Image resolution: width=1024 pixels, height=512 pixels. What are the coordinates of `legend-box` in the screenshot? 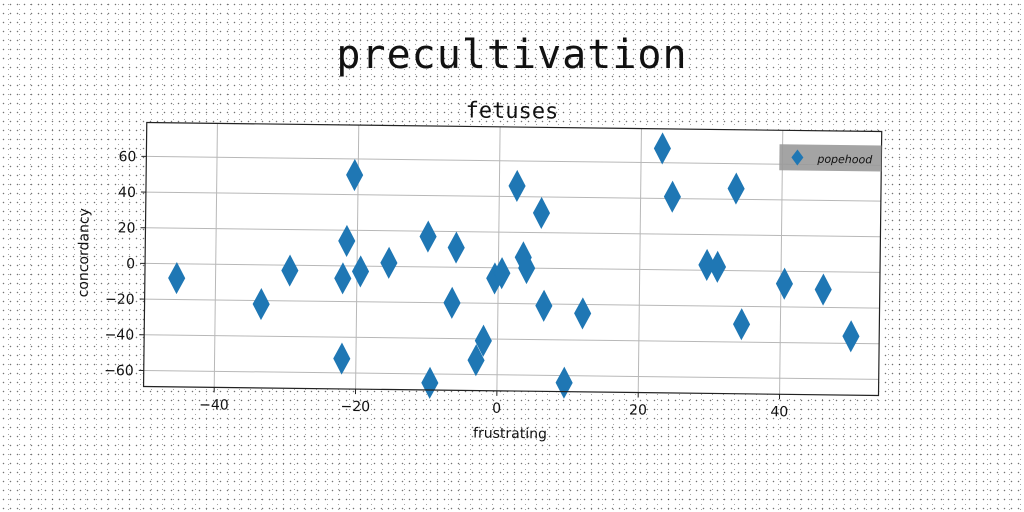 It's located at (830, 158).